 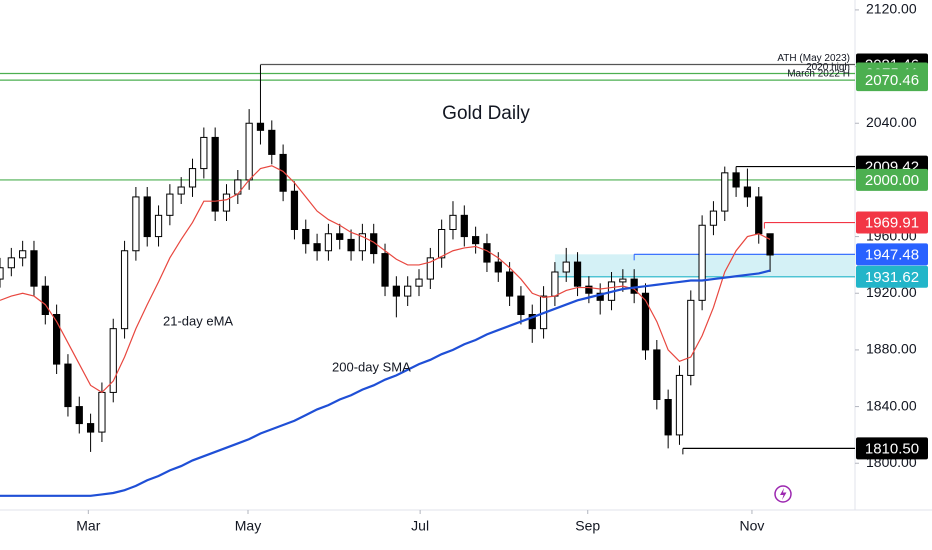 I want to click on series-label: 200-day SMA, so click(x=371, y=366).